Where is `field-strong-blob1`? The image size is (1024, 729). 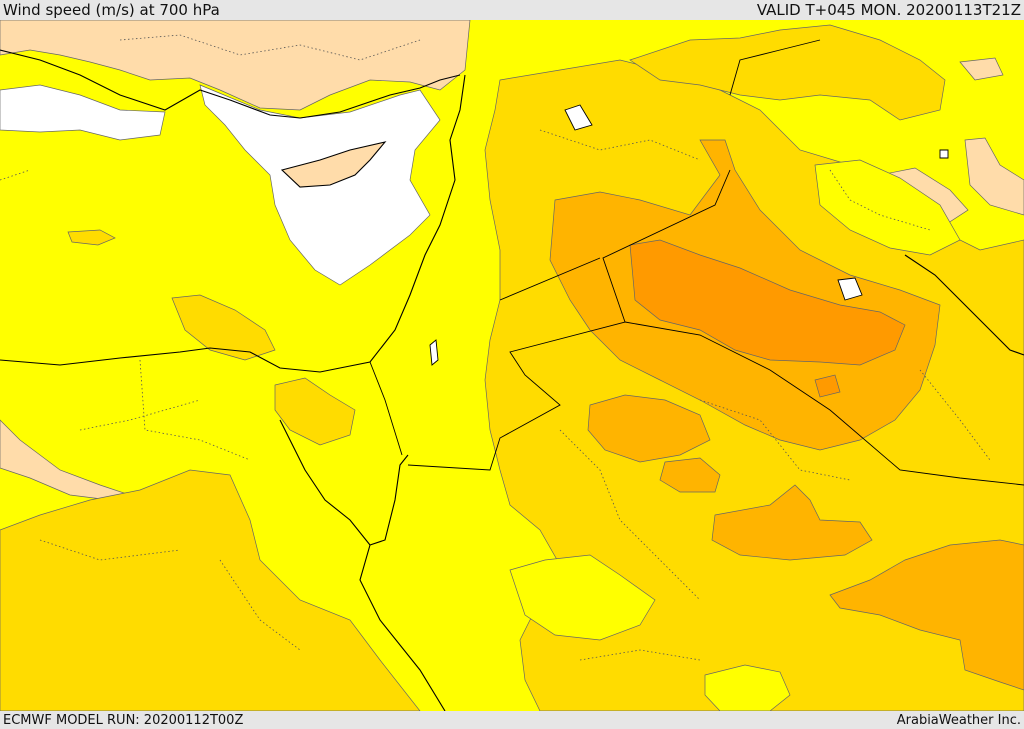 field-strong-blob1 is located at coordinates (649, 428).